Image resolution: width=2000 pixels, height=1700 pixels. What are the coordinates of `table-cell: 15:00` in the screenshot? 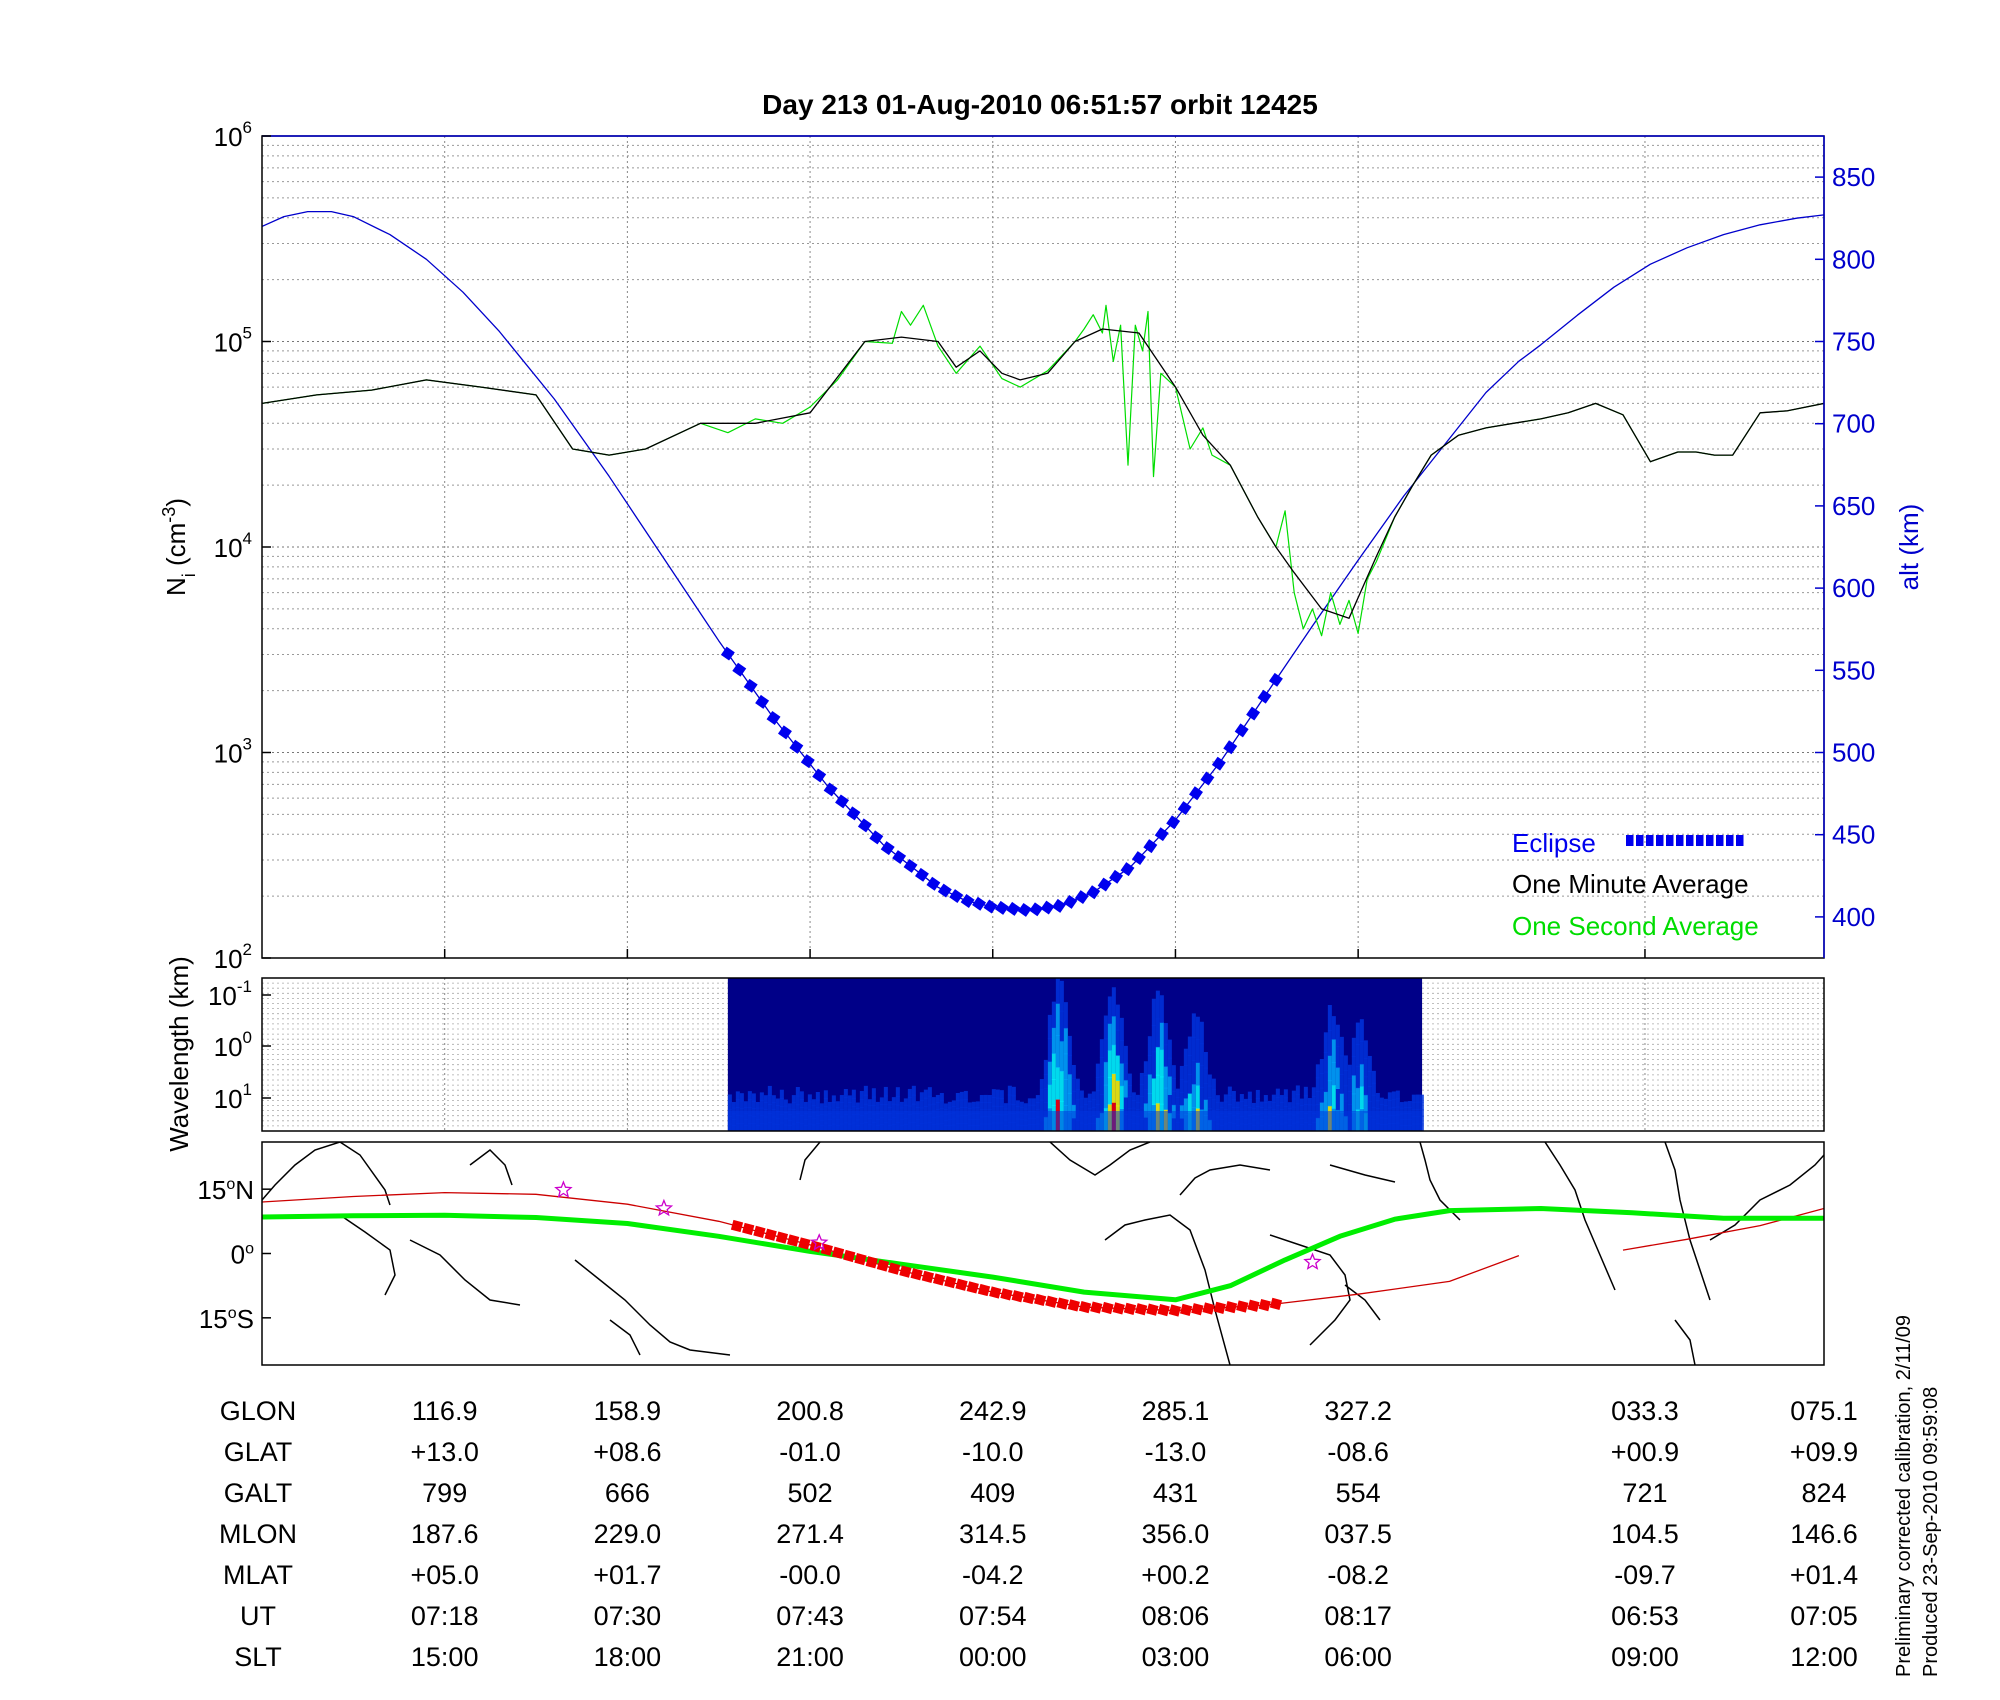 It's located at (445, 1657).